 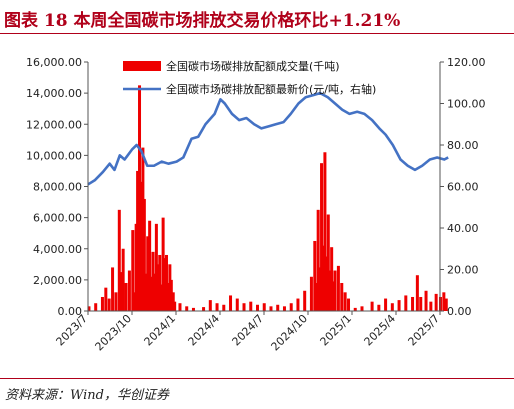 I want to click on source-note: 资料来源：Wind，华创证券, so click(x=87, y=395).